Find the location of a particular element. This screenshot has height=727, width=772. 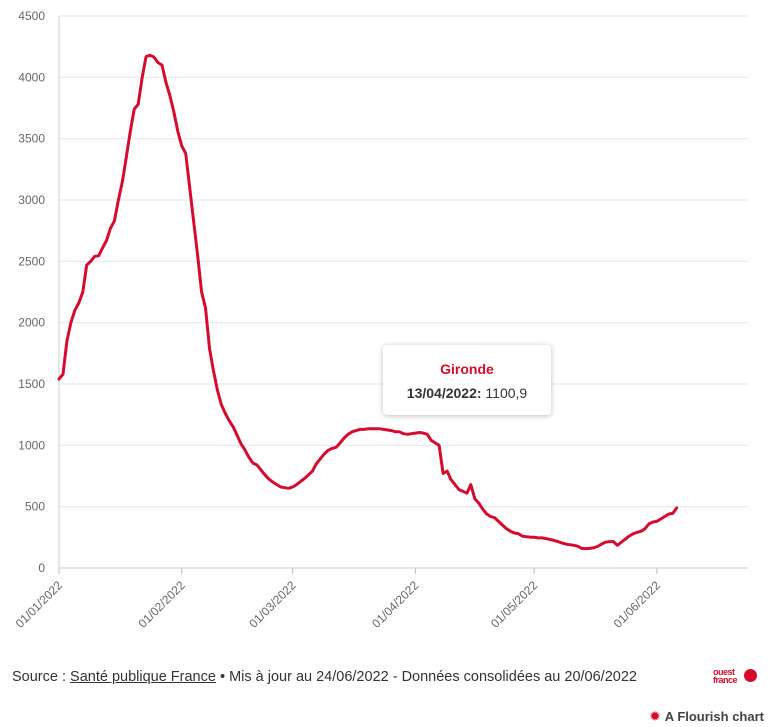

tooltip-date: 13/04/2022: is located at coordinates (444, 393).